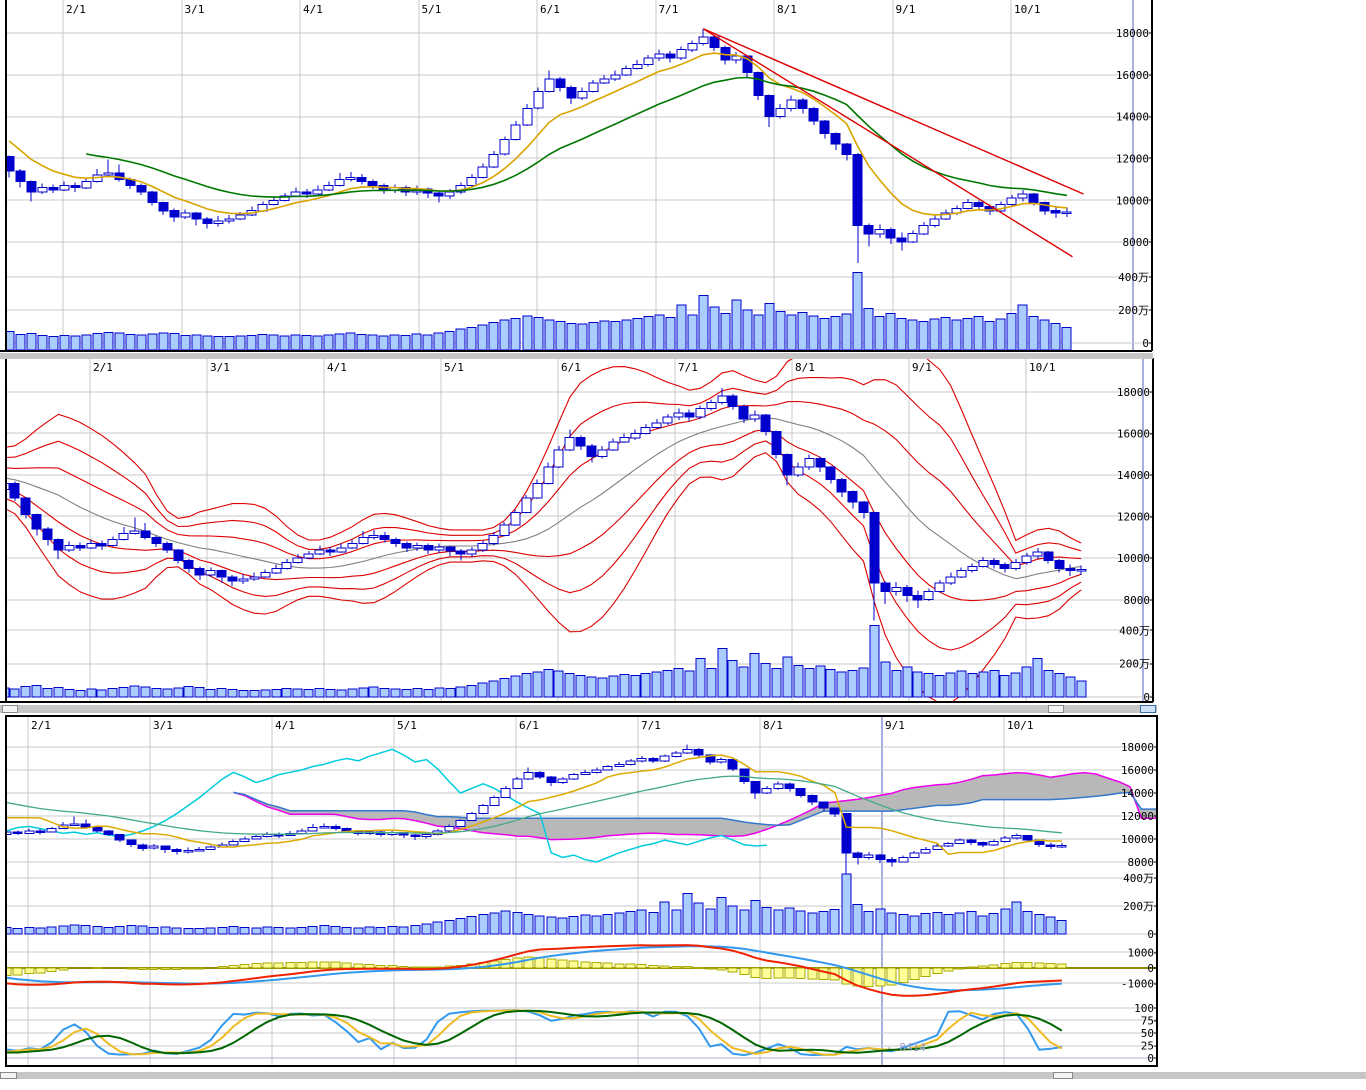 This screenshot has width=1366, height=1090. What do you see at coordinates (906, 1047) in the screenshot?
I see `stock-code-label: - 8414` at bounding box center [906, 1047].